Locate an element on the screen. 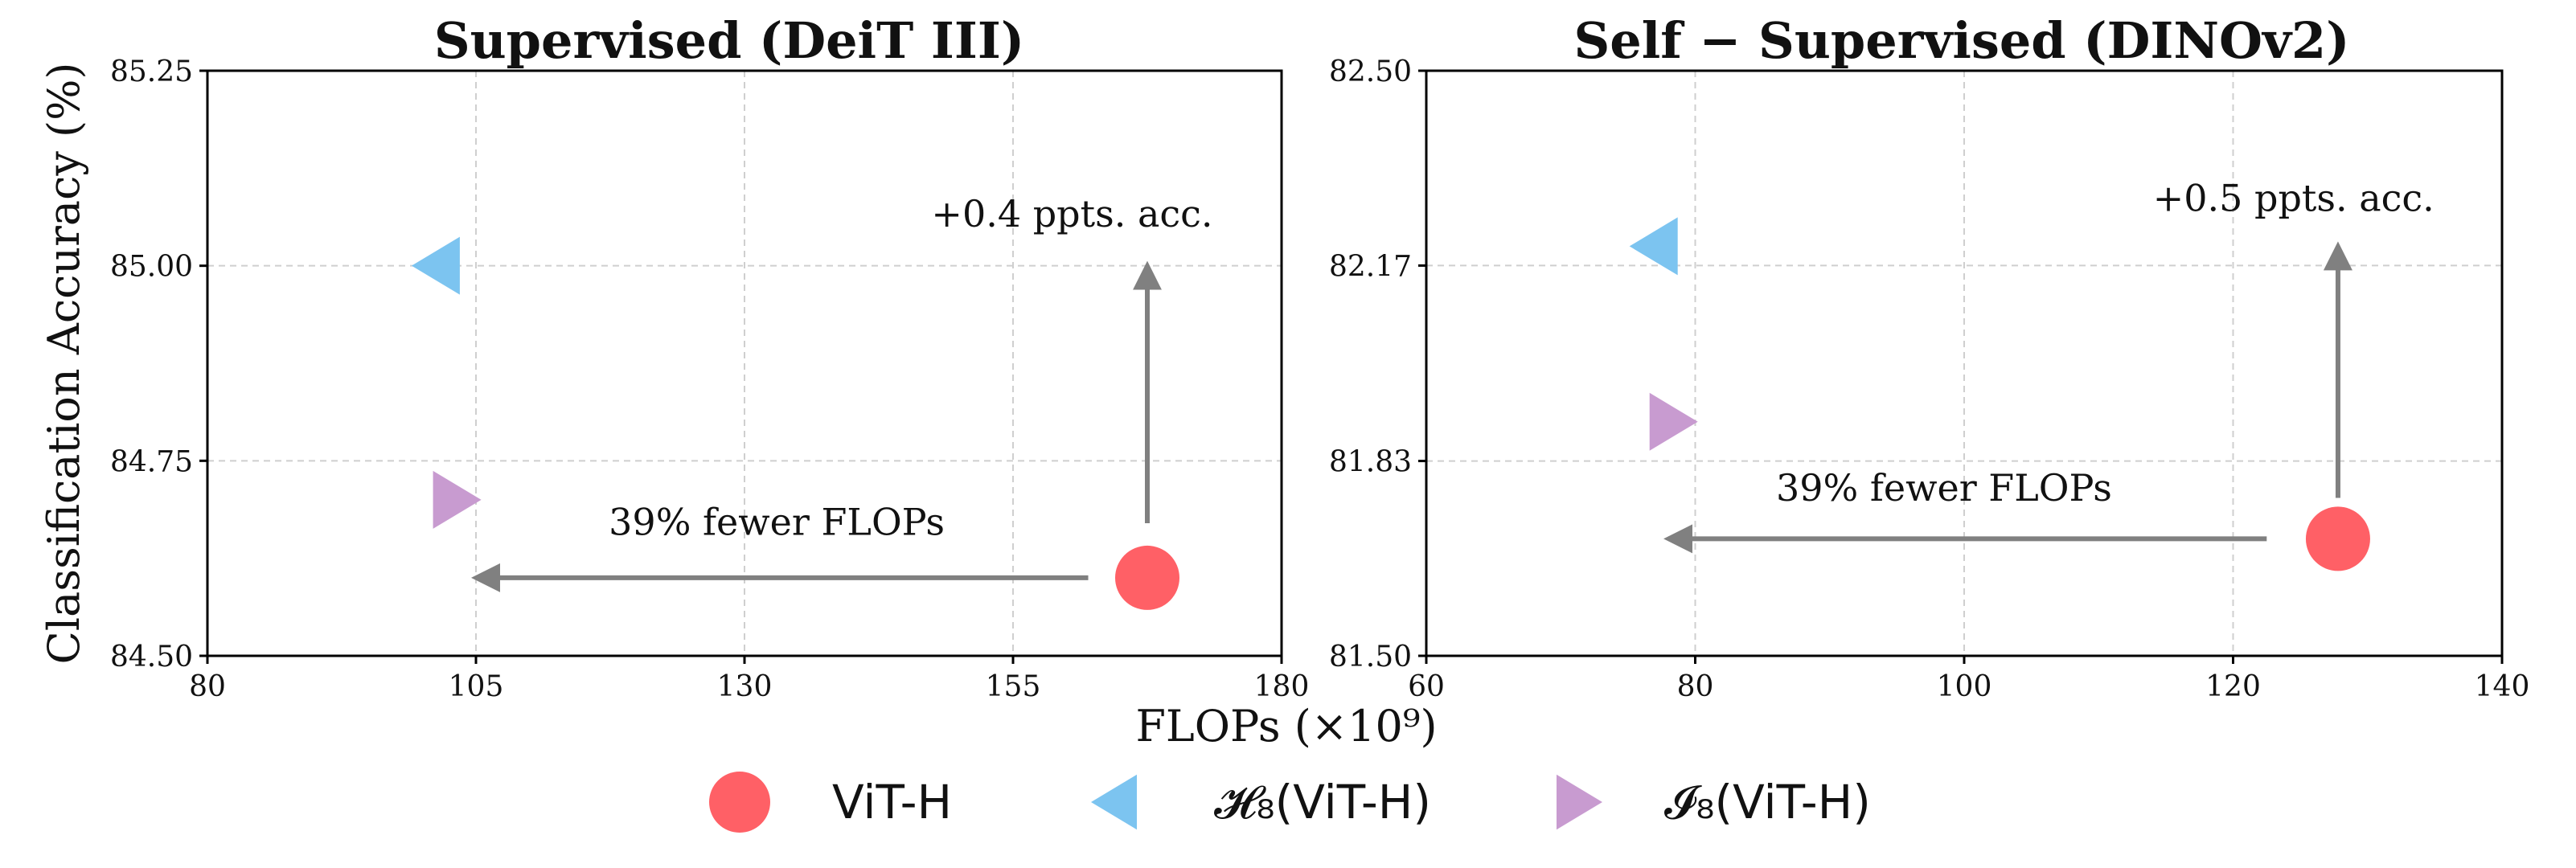 Image resolution: width=2576 pixels, height=868 pixels. x-tick-label: 120 is located at coordinates (2233, 686).